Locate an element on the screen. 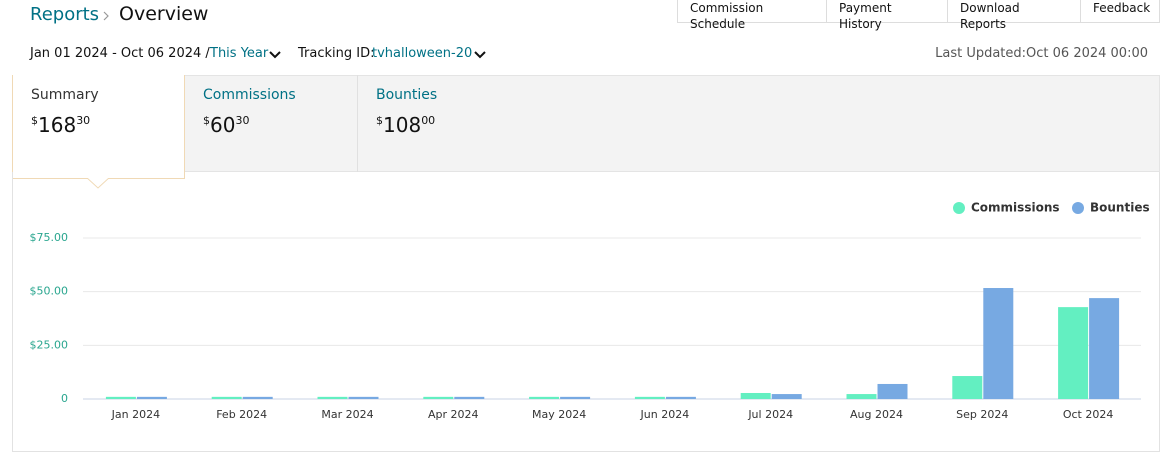 The image size is (1172, 459). x-tick-label: Mar 2024 is located at coordinates (347, 414).